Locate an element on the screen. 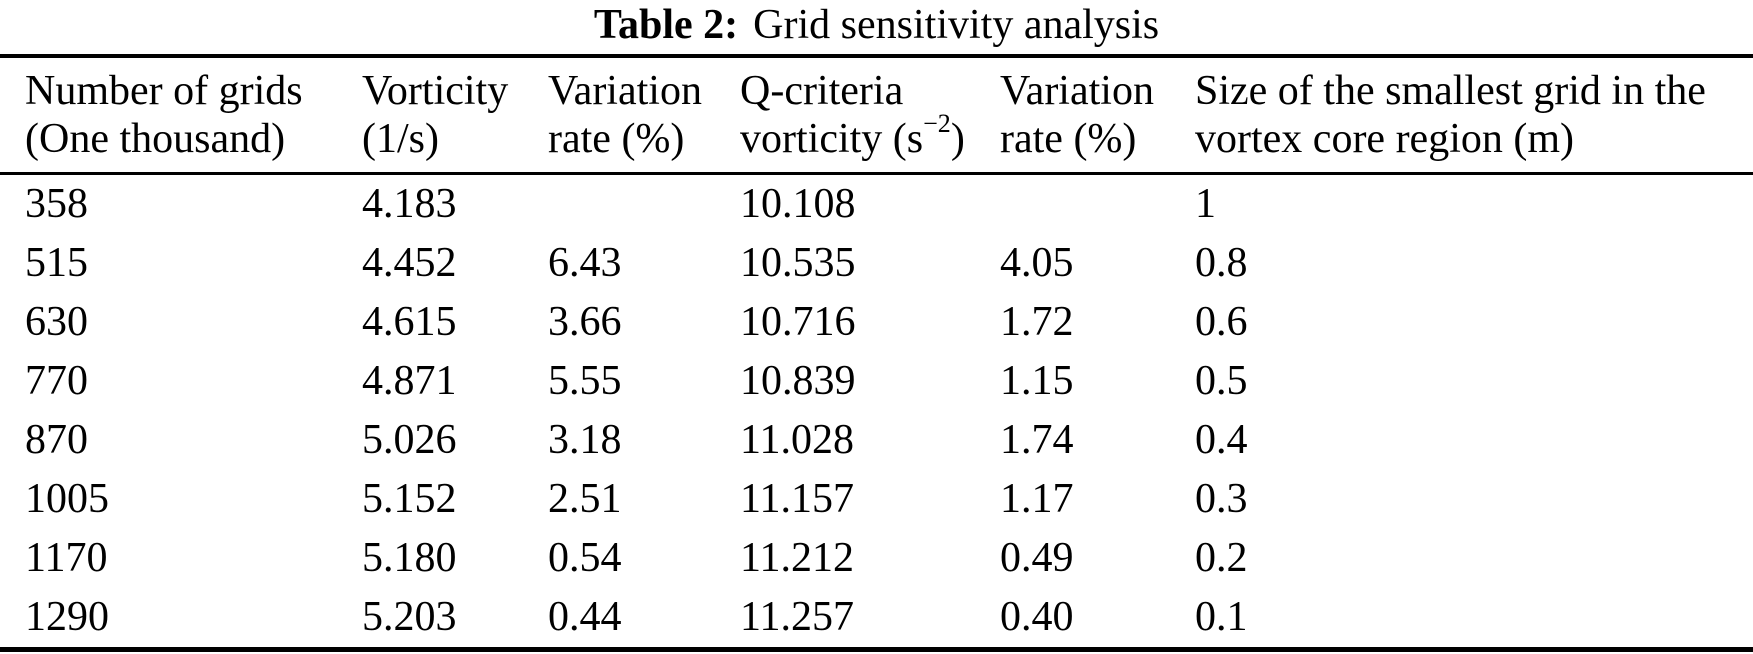  column-header-q-criteria-vorticity: Q-criteria vorticity (s−2) is located at coordinates (870, 115).